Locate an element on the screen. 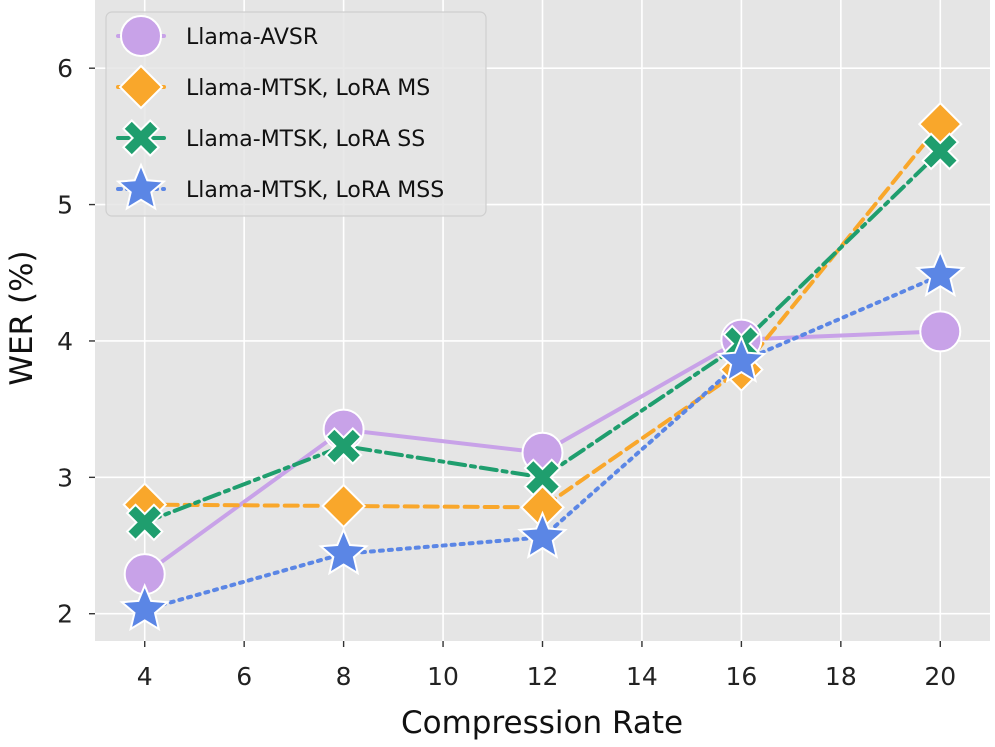 The height and width of the screenshot is (747, 995). y-tick-label: 2 is located at coordinates (65, 614).